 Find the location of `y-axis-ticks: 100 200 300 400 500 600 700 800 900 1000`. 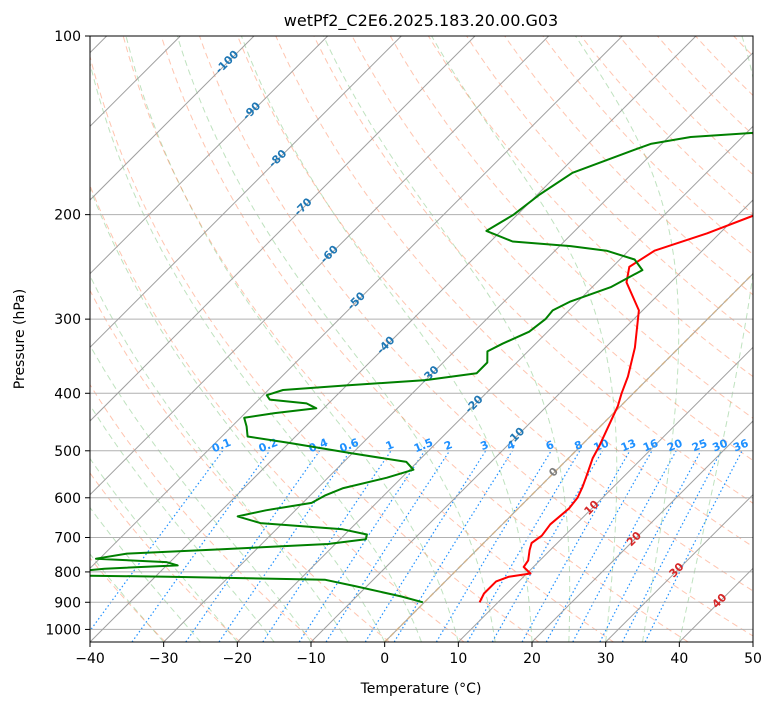

y-axis-ticks: 100 200 300 400 500 600 700 800 900 1000 is located at coordinates (67, 333).